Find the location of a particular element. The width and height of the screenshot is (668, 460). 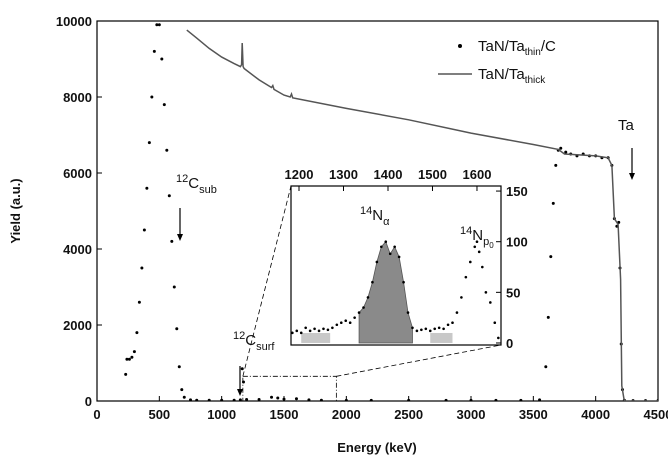

annotation-sub: α is located at coordinates (386, 222).